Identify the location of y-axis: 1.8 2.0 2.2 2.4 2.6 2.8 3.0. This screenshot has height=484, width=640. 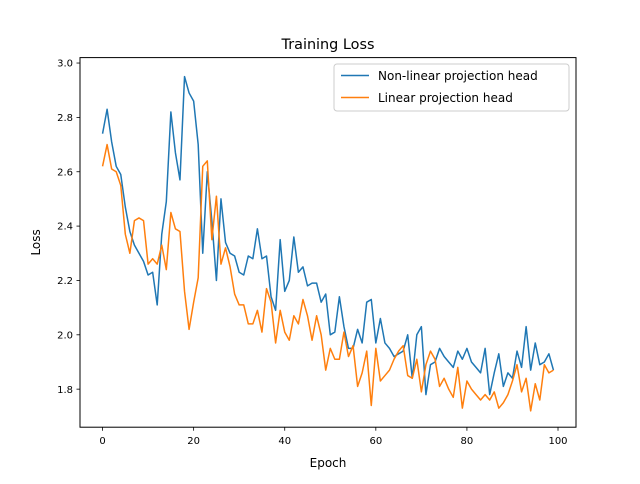
(68, 227).